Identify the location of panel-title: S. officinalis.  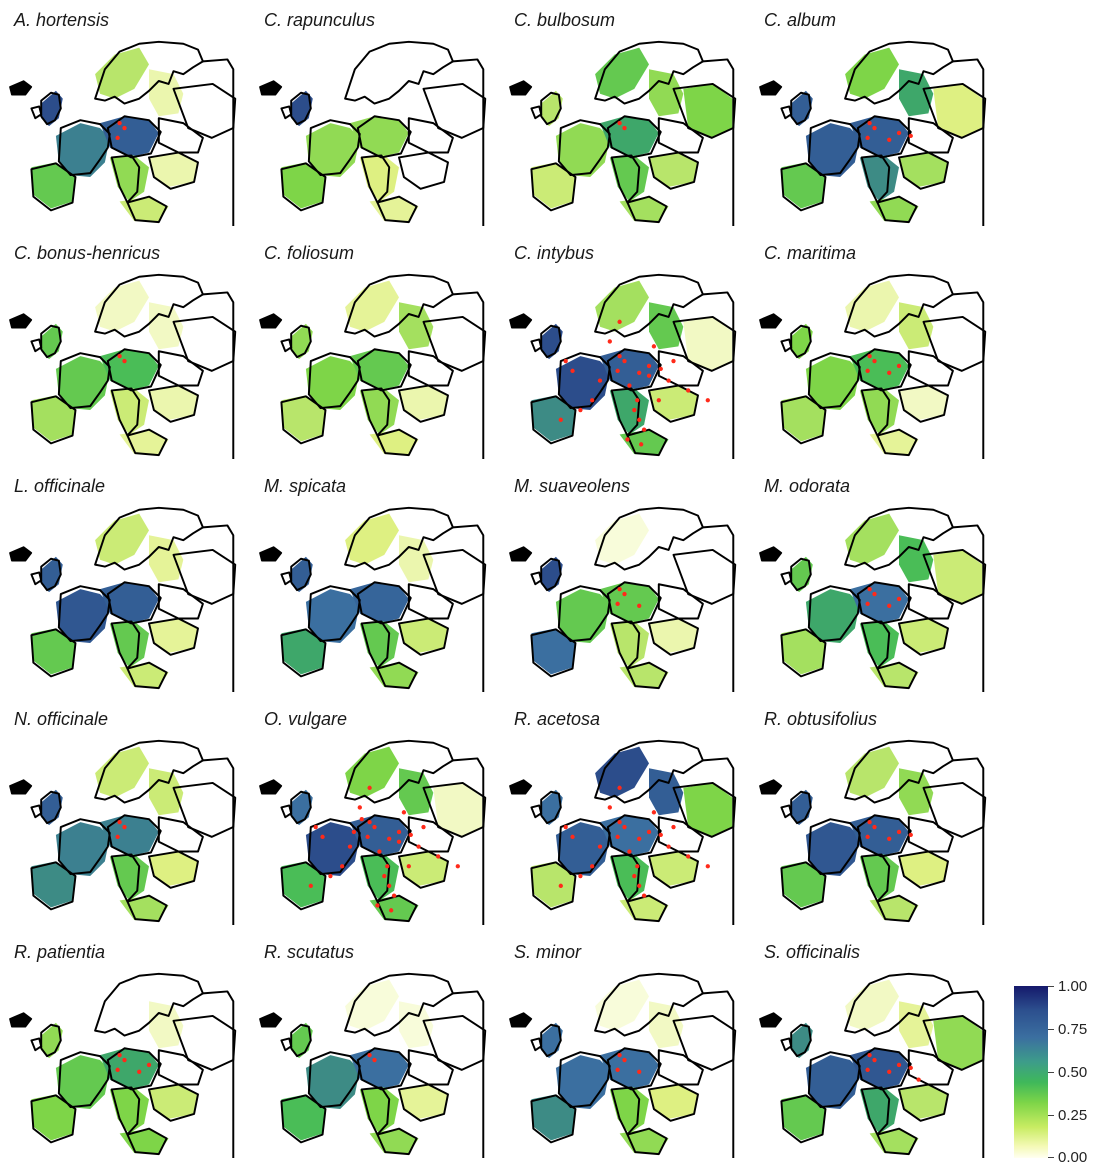
(812, 952).